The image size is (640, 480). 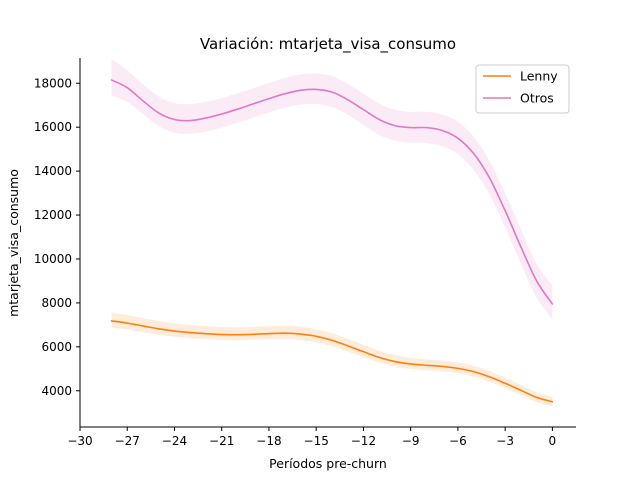 I want to click on x-tick-label: −30, so click(x=79, y=441).